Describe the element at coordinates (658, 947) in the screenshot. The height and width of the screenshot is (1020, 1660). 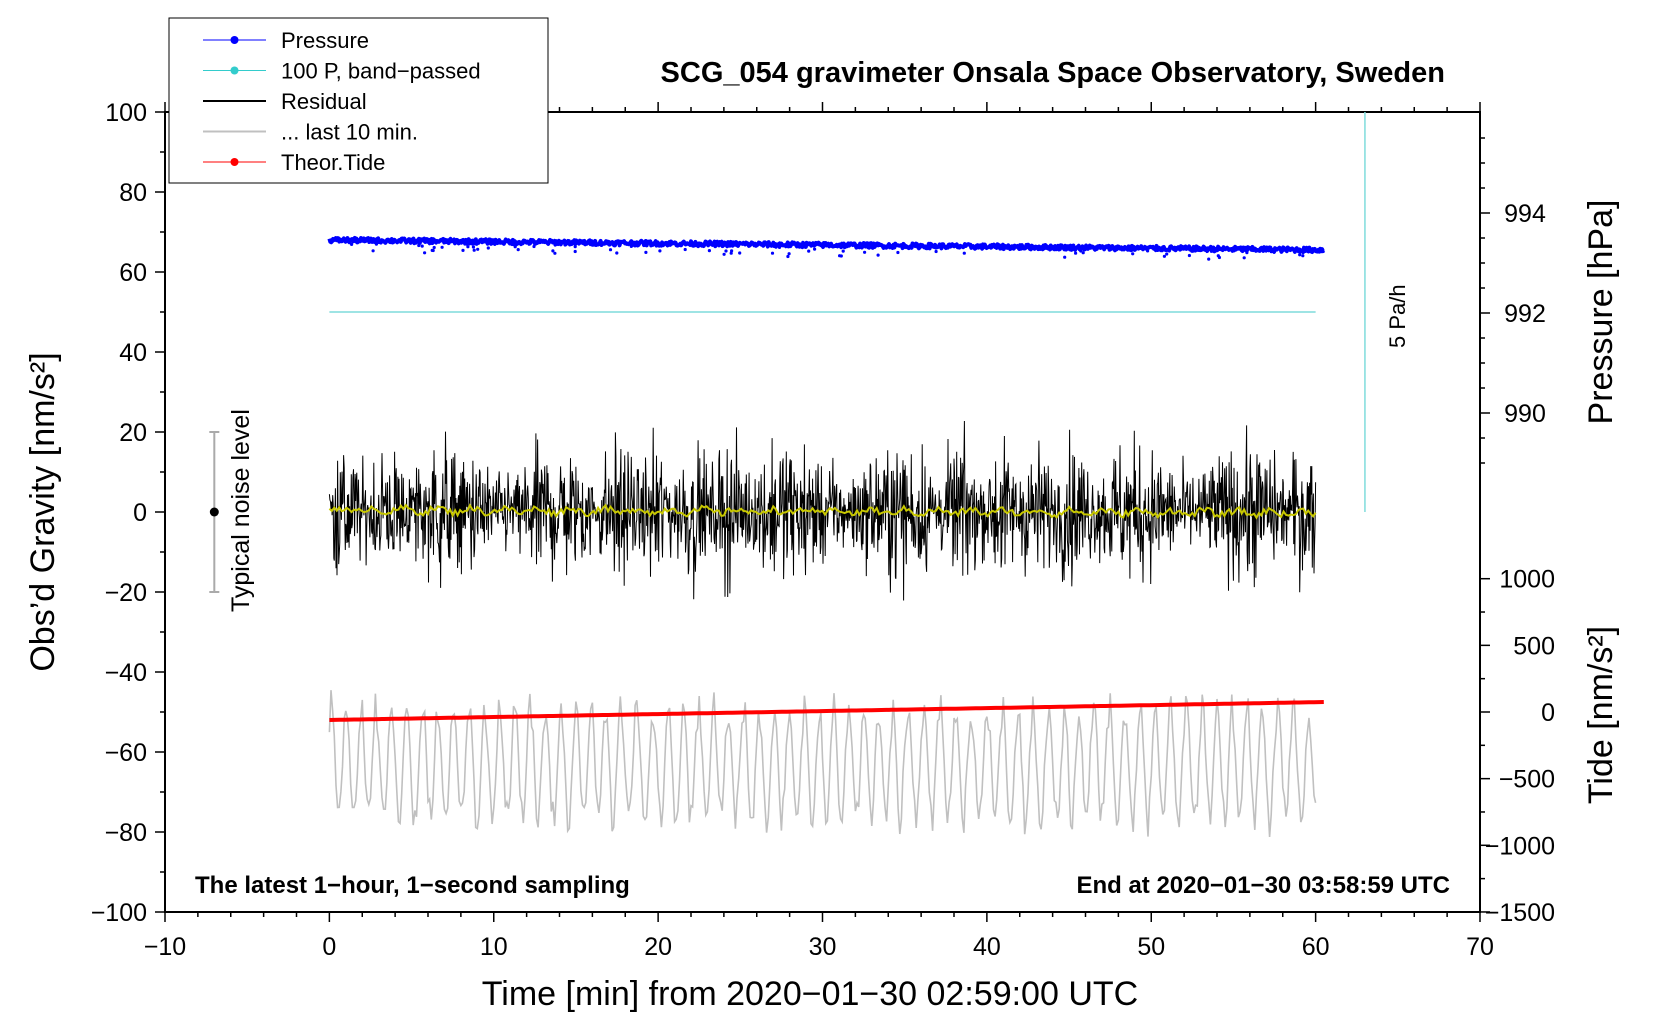
I see `x-tick-label: 20` at that location.